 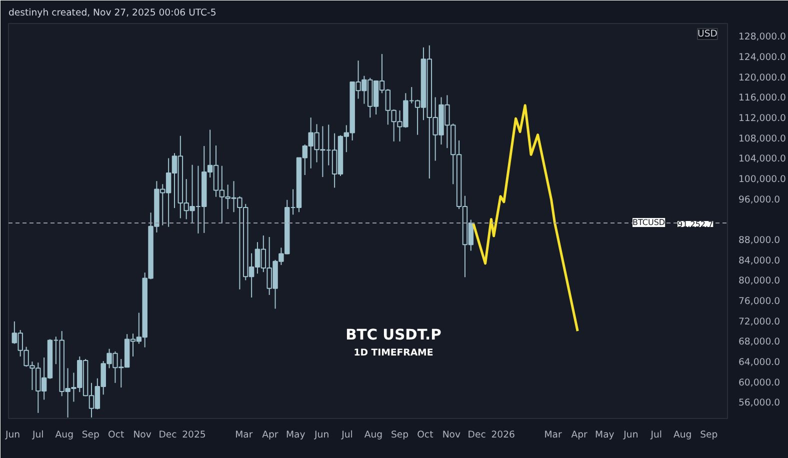 What do you see at coordinates (759, 342) in the screenshot?
I see `y-tick-label: 68,000.0` at bounding box center [759, 342].